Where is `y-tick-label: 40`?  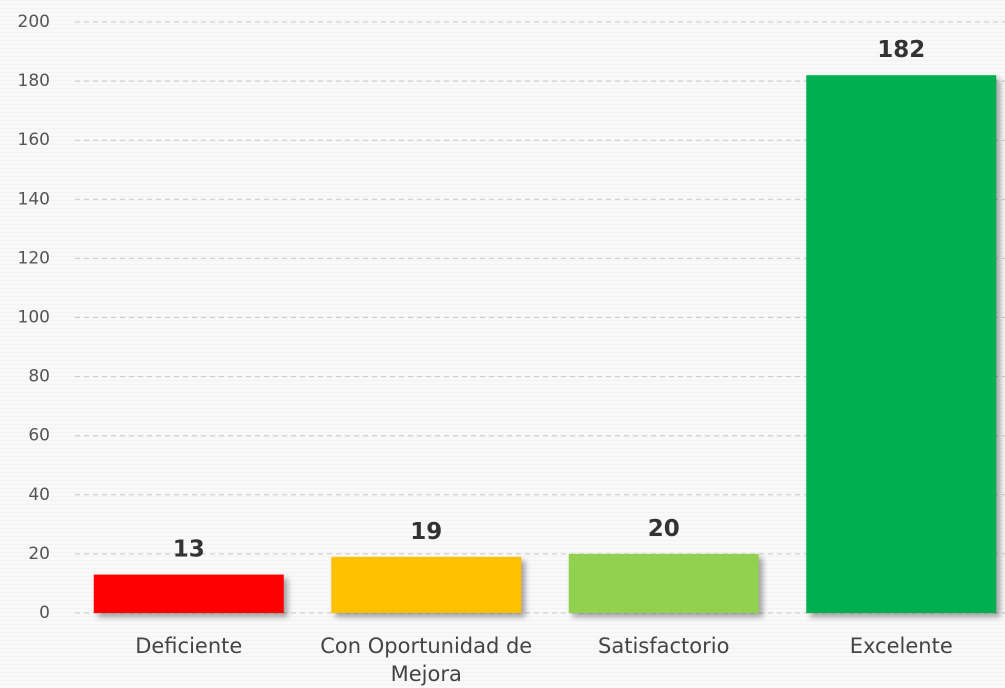
y-tick-label: 40 is located at coordinates (39, 495).